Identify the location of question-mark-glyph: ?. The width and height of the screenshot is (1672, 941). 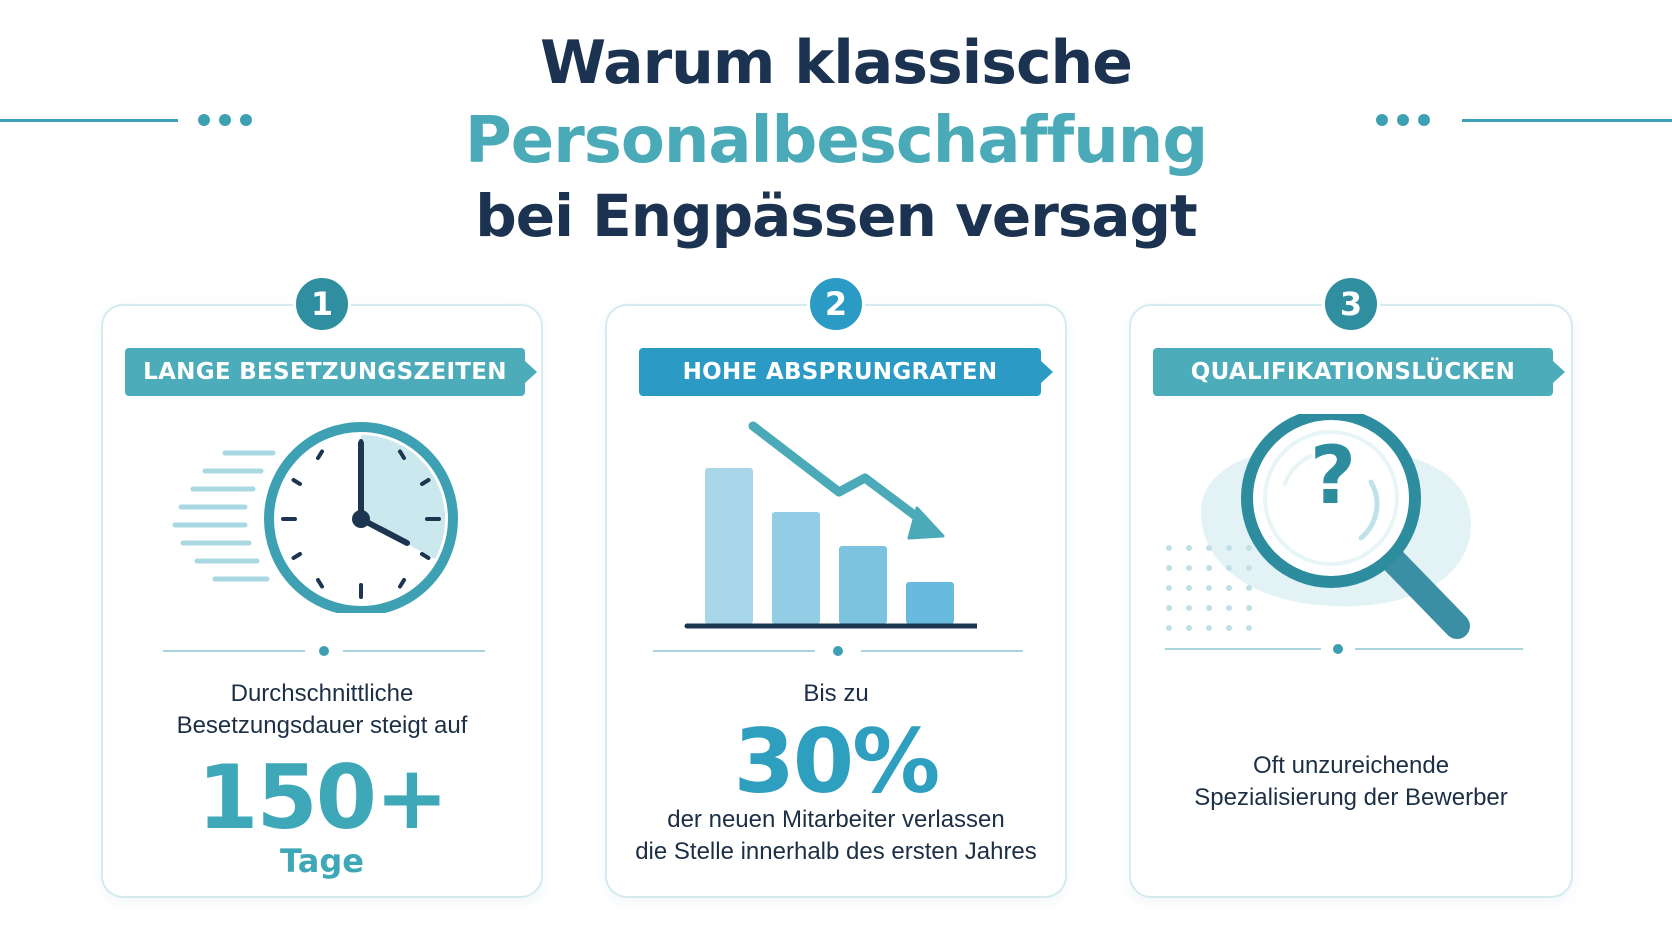
(1333, 475).